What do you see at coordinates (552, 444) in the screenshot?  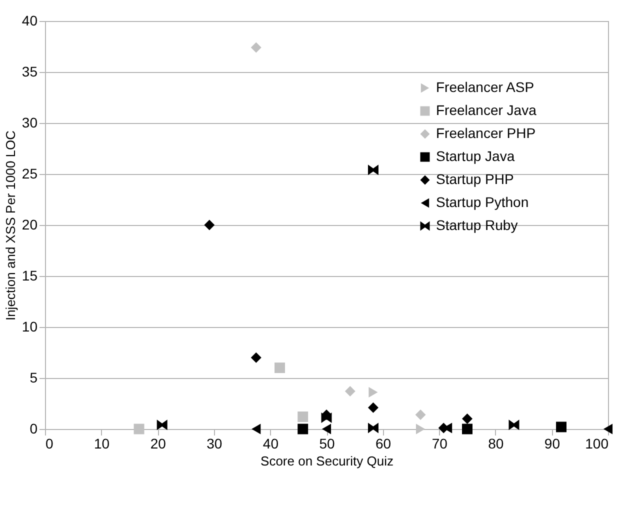 I see `x-tick-label: 90` at bounding box center [552, 444].